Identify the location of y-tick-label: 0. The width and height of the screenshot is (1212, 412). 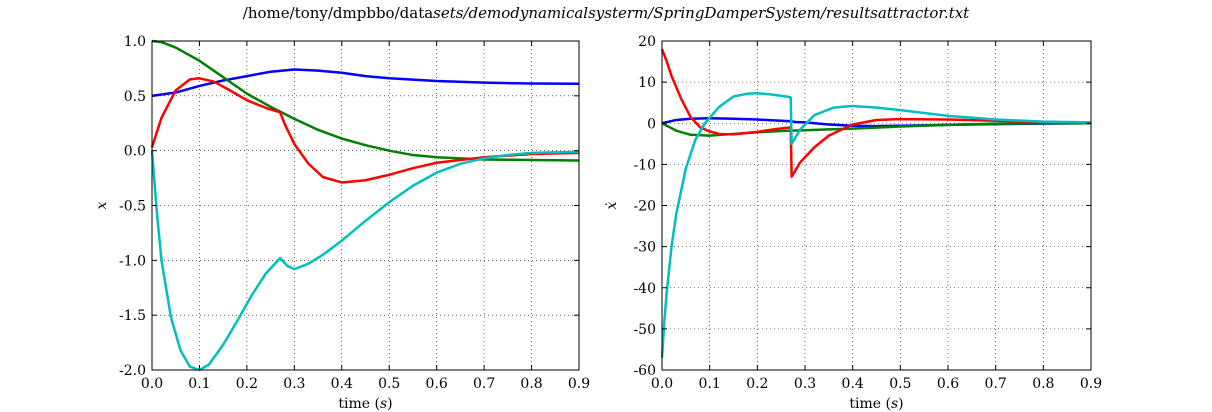
(651, 124).